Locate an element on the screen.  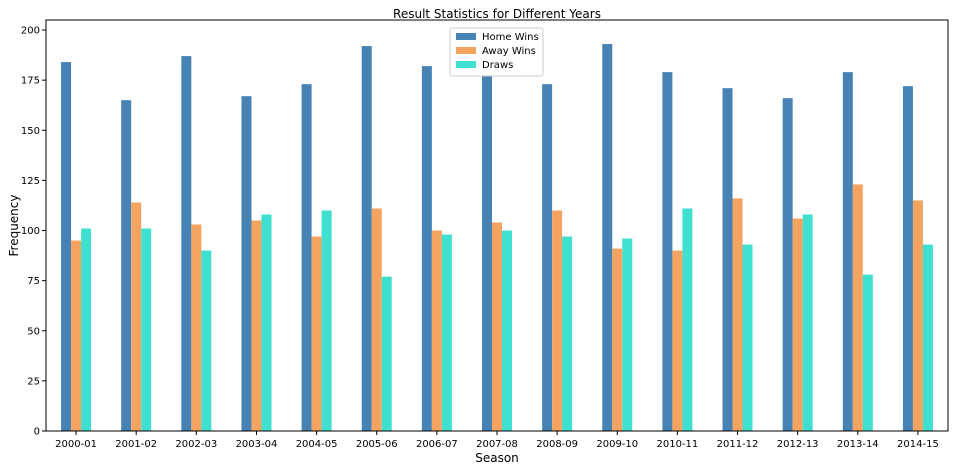
y-tick-label: 175 is located at coordinates (30, 81).